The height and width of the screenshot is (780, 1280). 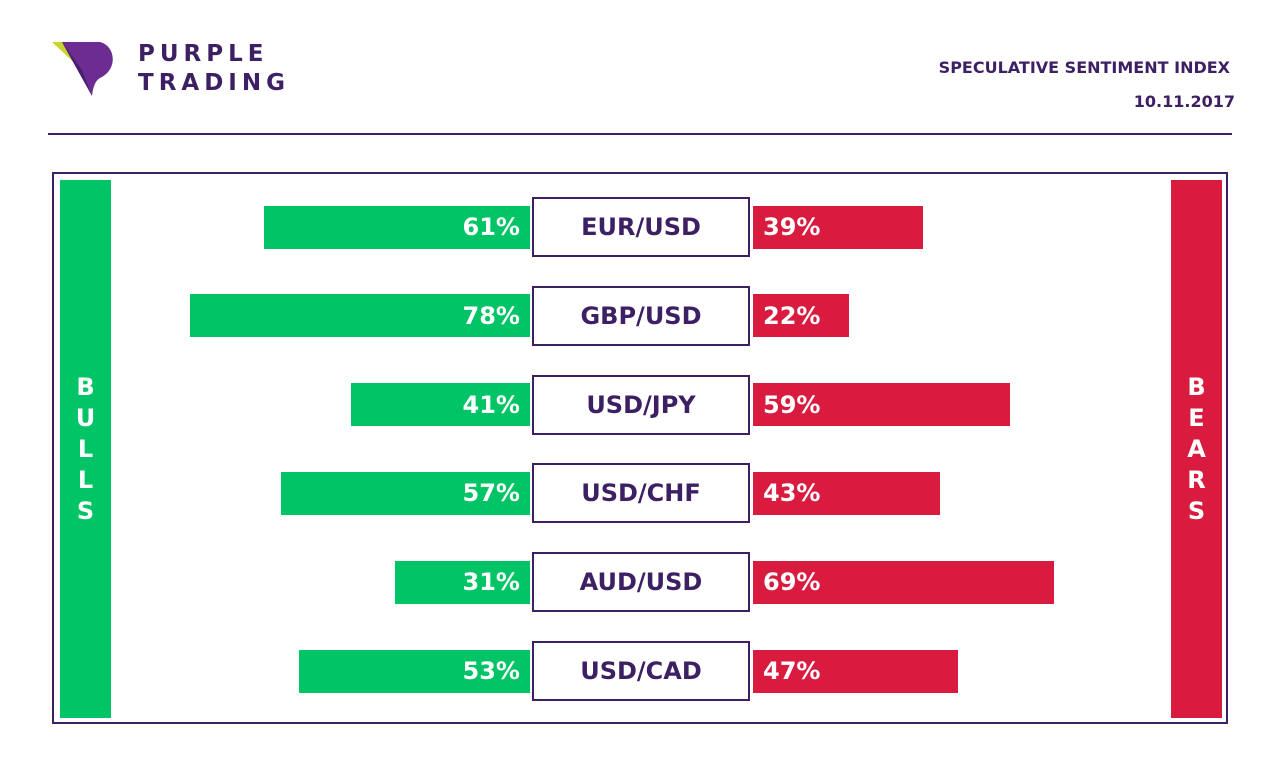 I want to click on bears-value-label: 59%, so click(x=792, y=404).